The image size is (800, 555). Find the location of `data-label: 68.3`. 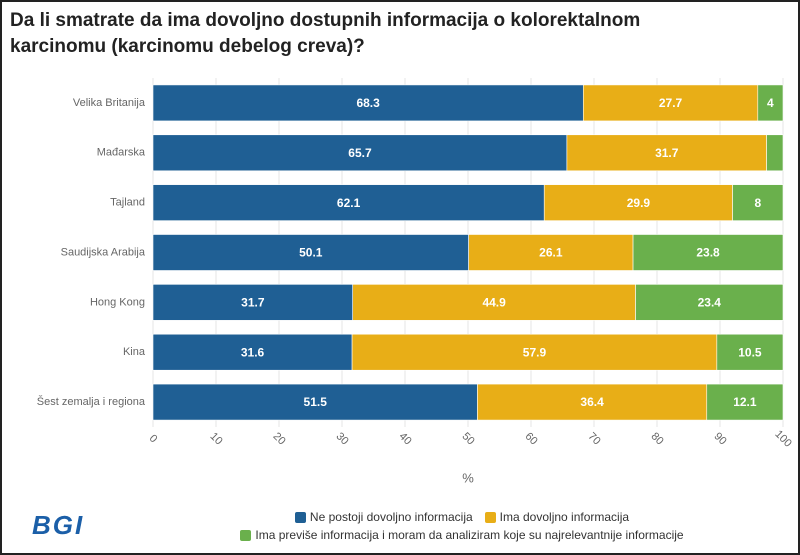

data-label: 68.3 is located at coordinates (368, 103).